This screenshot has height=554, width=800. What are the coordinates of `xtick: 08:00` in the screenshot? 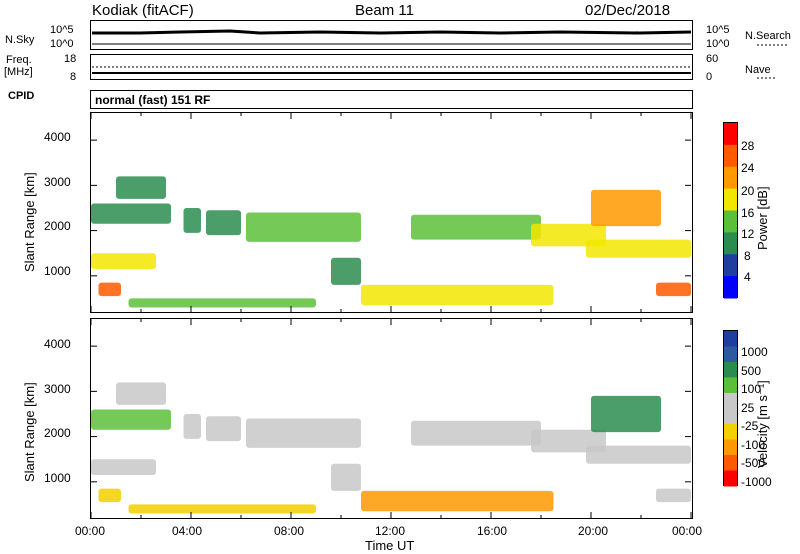 It's located at (289, 531).